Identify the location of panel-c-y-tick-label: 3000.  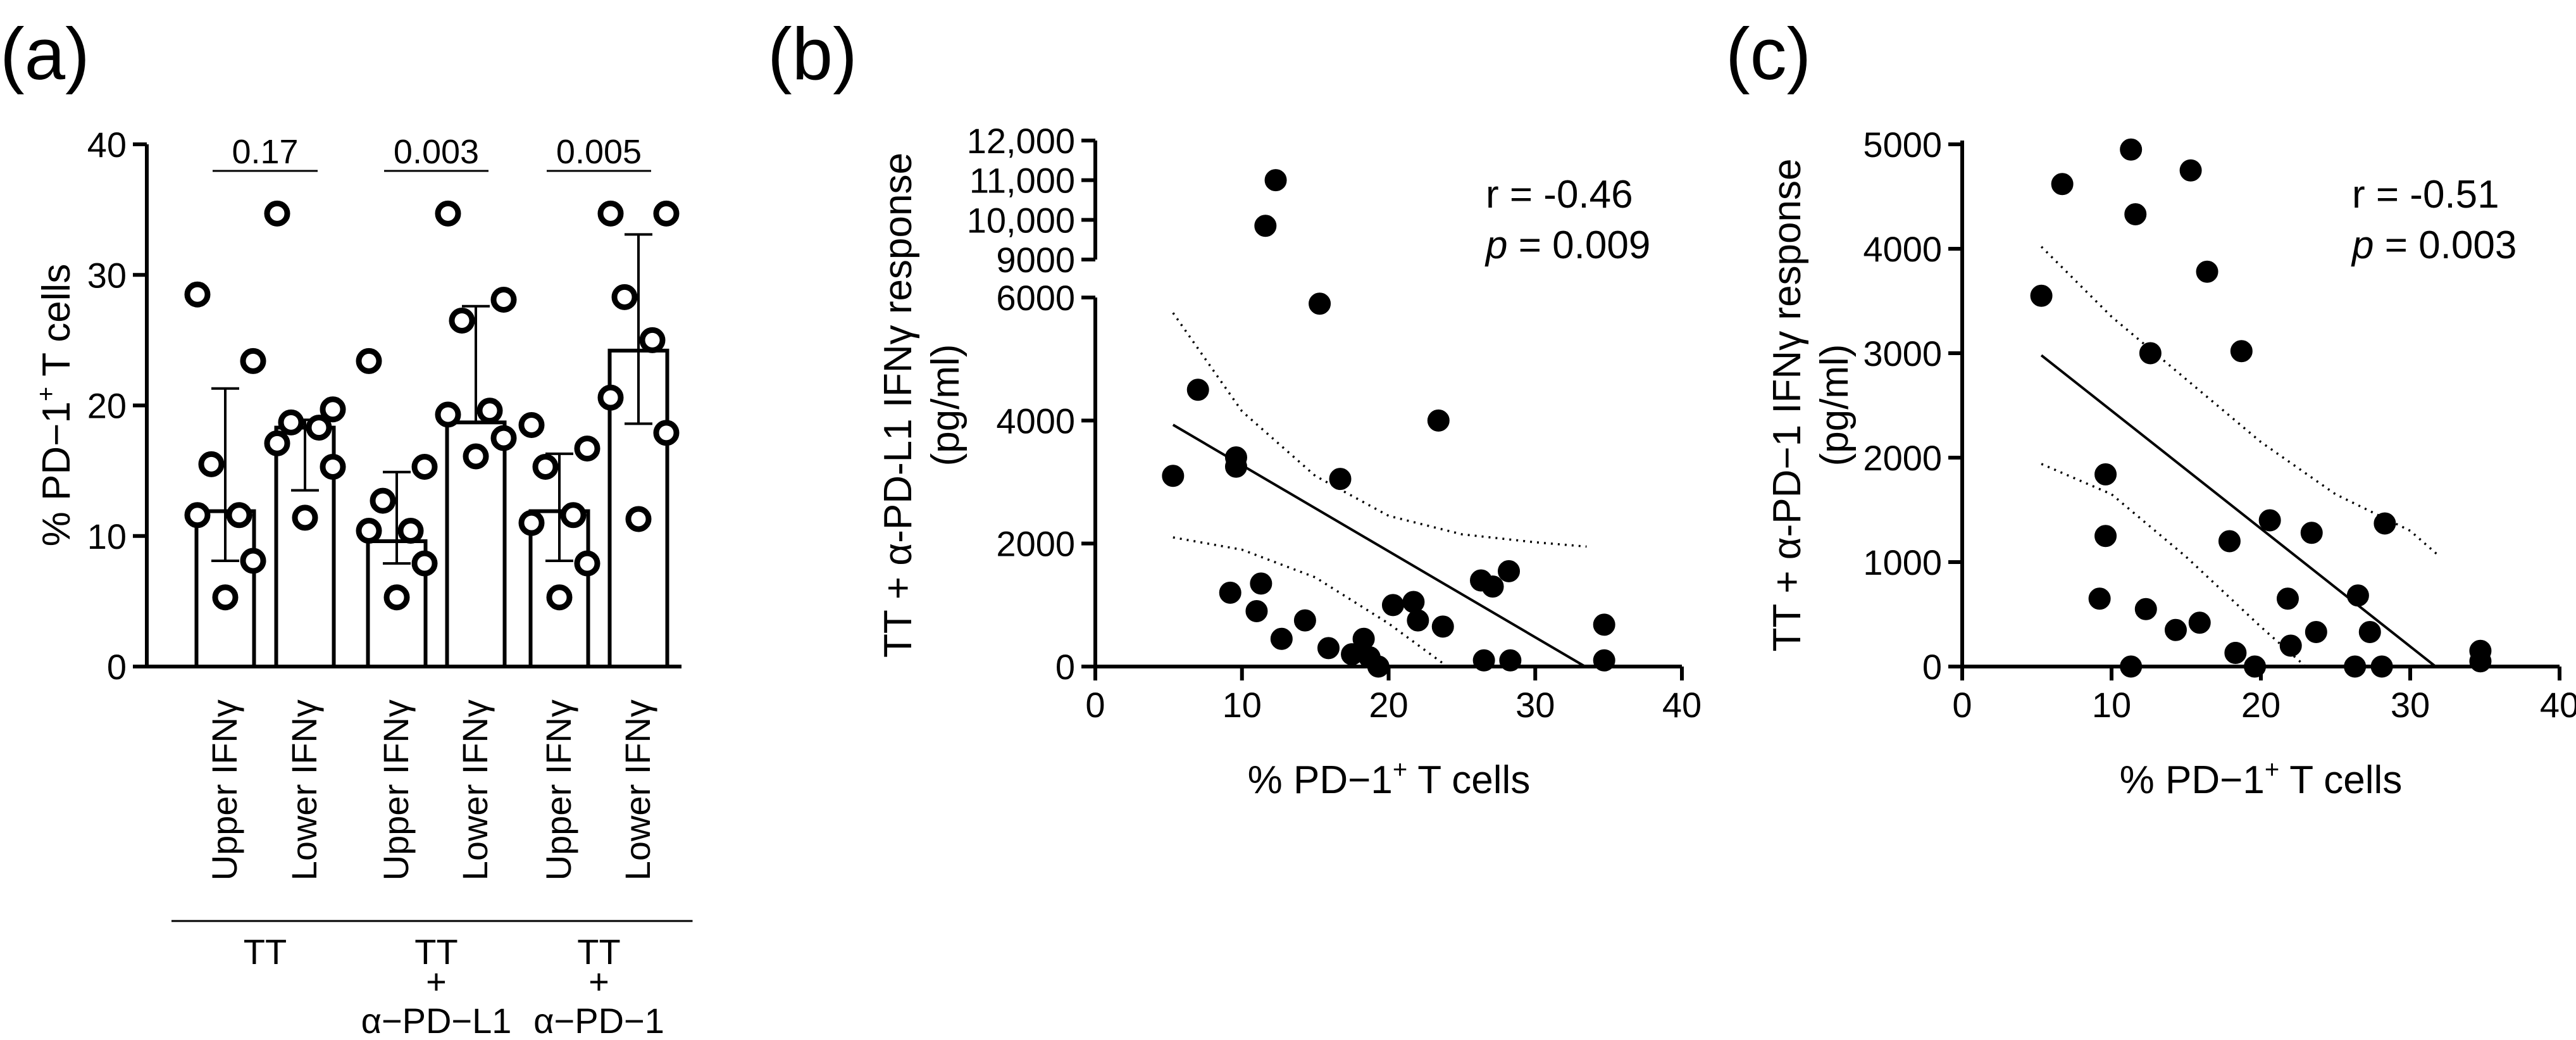
(1903, 353).